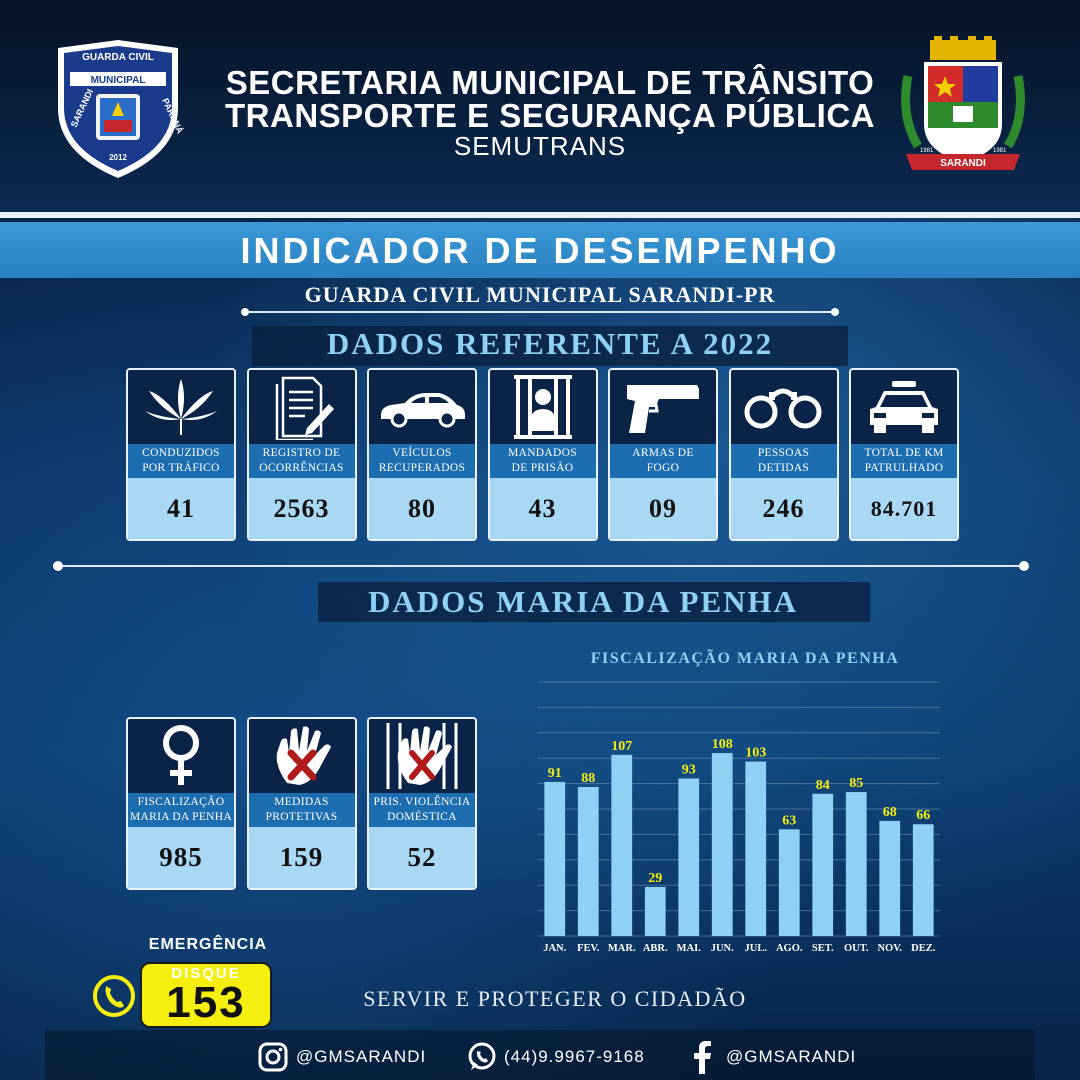 Image resolution: width=1080 pixels, height=1080 pixels. Describe the element at coordinates (422, 468) in the screenshot. I see `stat-label-line2: RECUPERADOS` at that location.